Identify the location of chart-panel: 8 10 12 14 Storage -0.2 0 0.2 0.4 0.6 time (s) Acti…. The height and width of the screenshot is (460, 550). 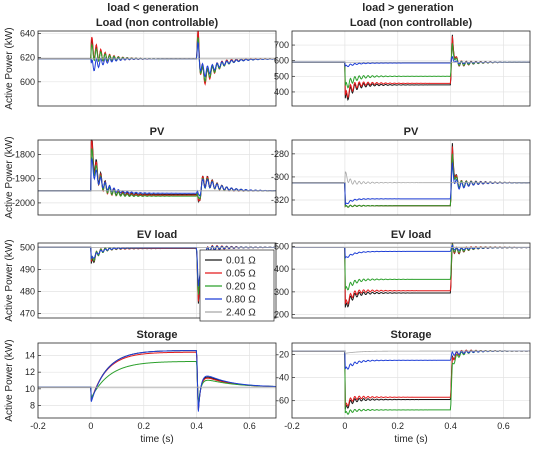
(140, 387).